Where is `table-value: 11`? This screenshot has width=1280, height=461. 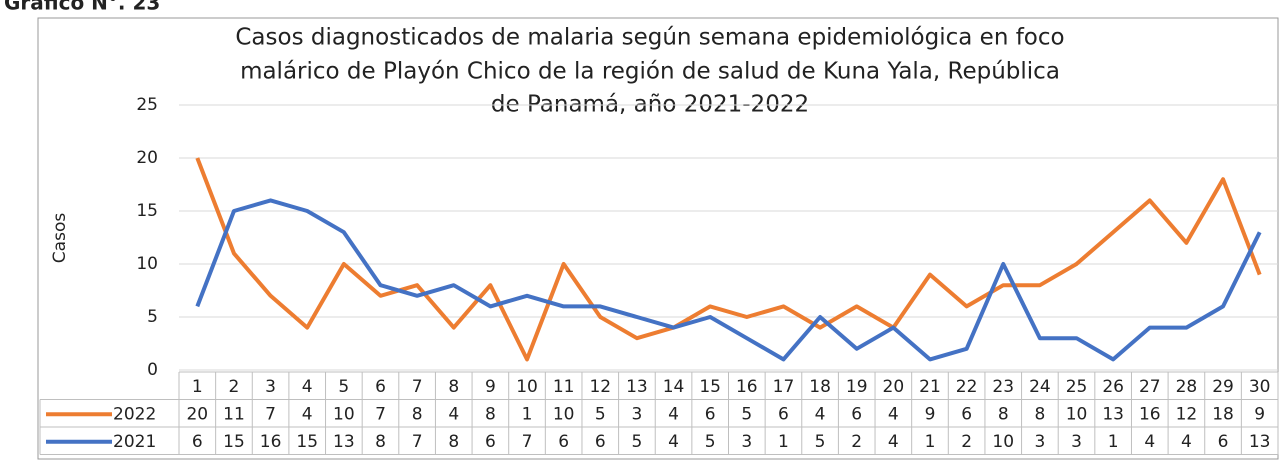
table-value: 11 is located at coordinates (234, 414).